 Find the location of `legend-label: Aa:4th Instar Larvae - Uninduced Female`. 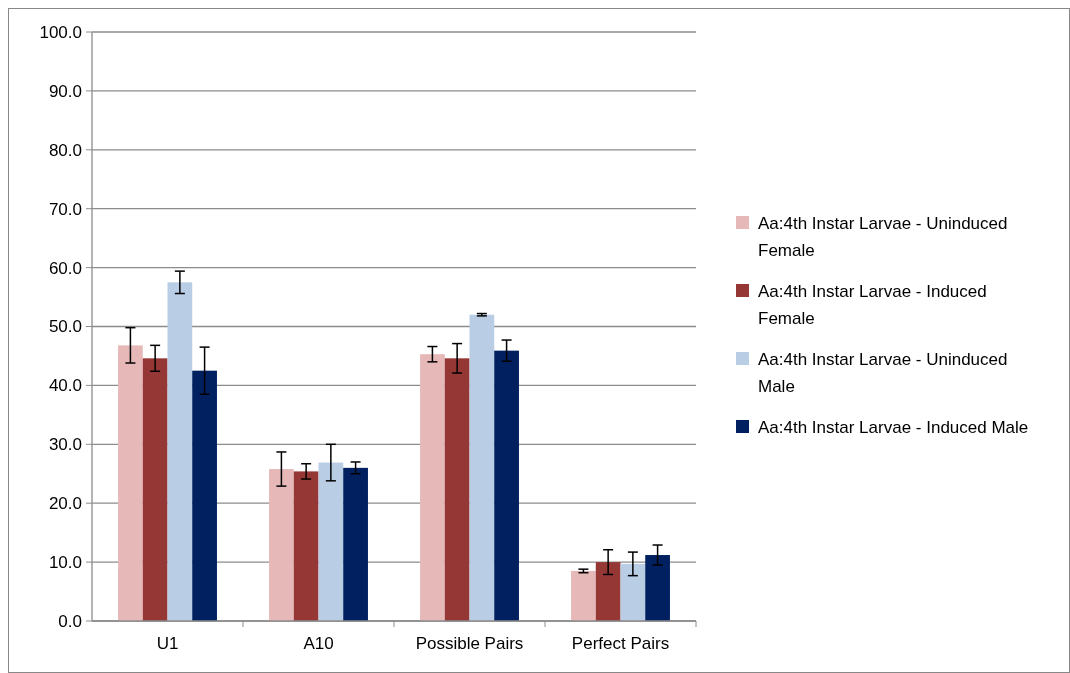

legend-label: Aa:4th Instar Larvae - Uninduced Female is located at coordinates (883, 236).